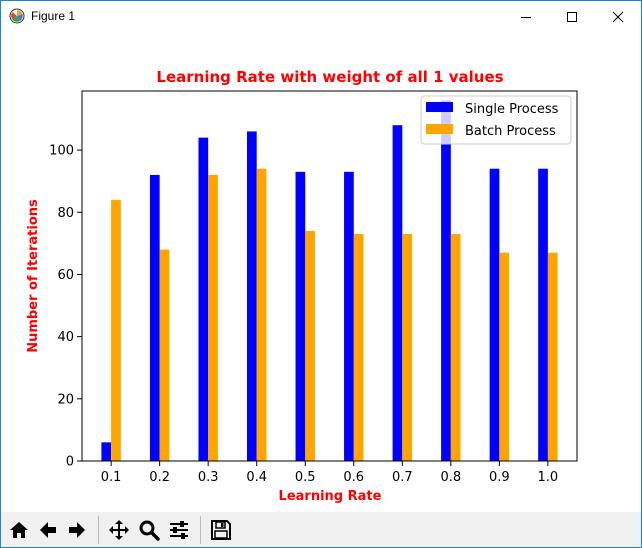 The height and width of the screenshot is (548, 642). I want to click on sliders-icon, so click(179, 530).